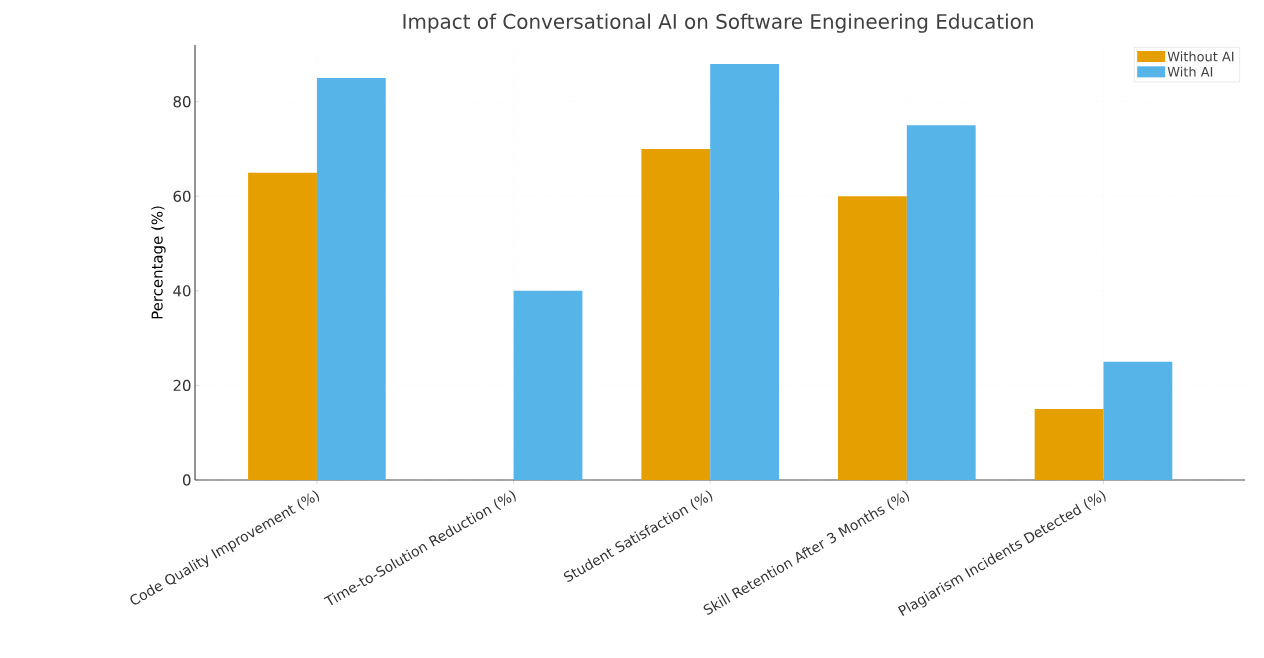 The image size is (1264, 658). I want to click on y-tick-label: 40, so click(182, 291).